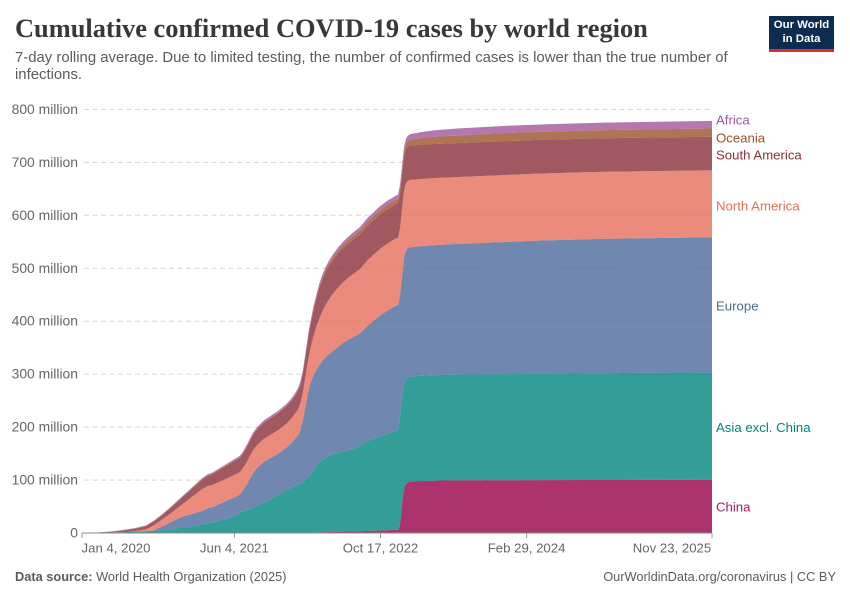 Image resolution: width=850 pixels, height=600 pixels. I want to click on svg-text: 800 million, so click(45, 109).